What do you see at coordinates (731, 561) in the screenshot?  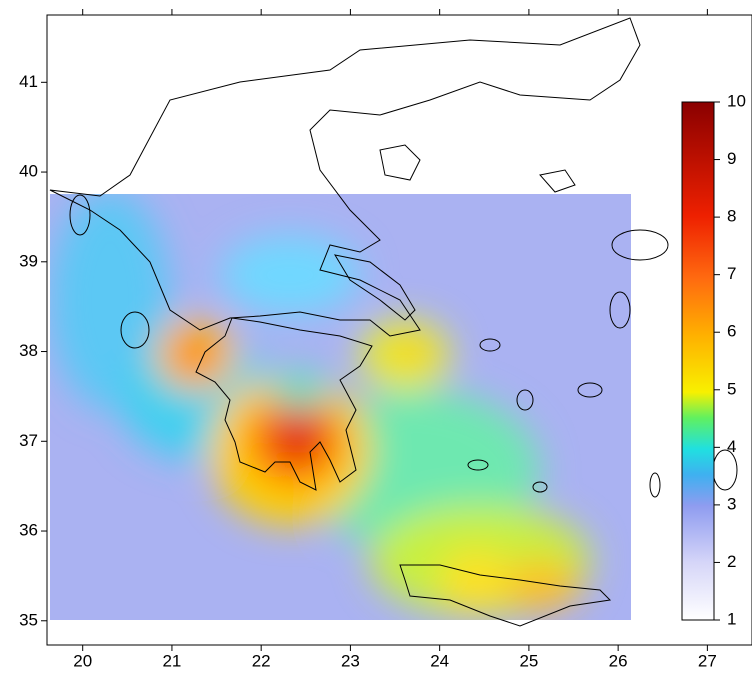 I see `colorbar-tick-label: 2` at bounding box center [731, 561].